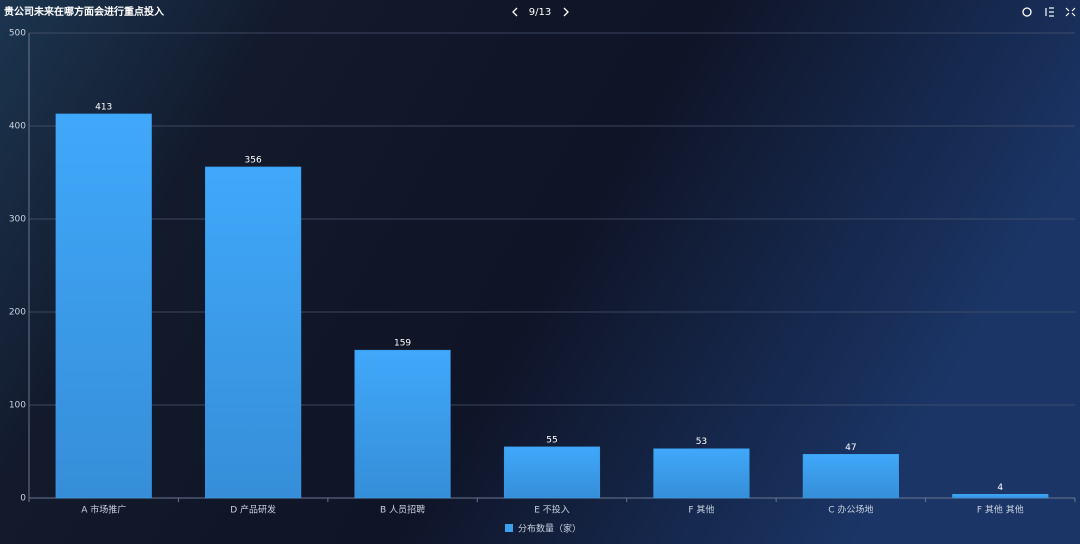 Image resolution: width=1080 pixels, height=544 pixels. I want to click on chart-title: 贵公司未来在哪方面会进行重点投入, so click(84, 11).